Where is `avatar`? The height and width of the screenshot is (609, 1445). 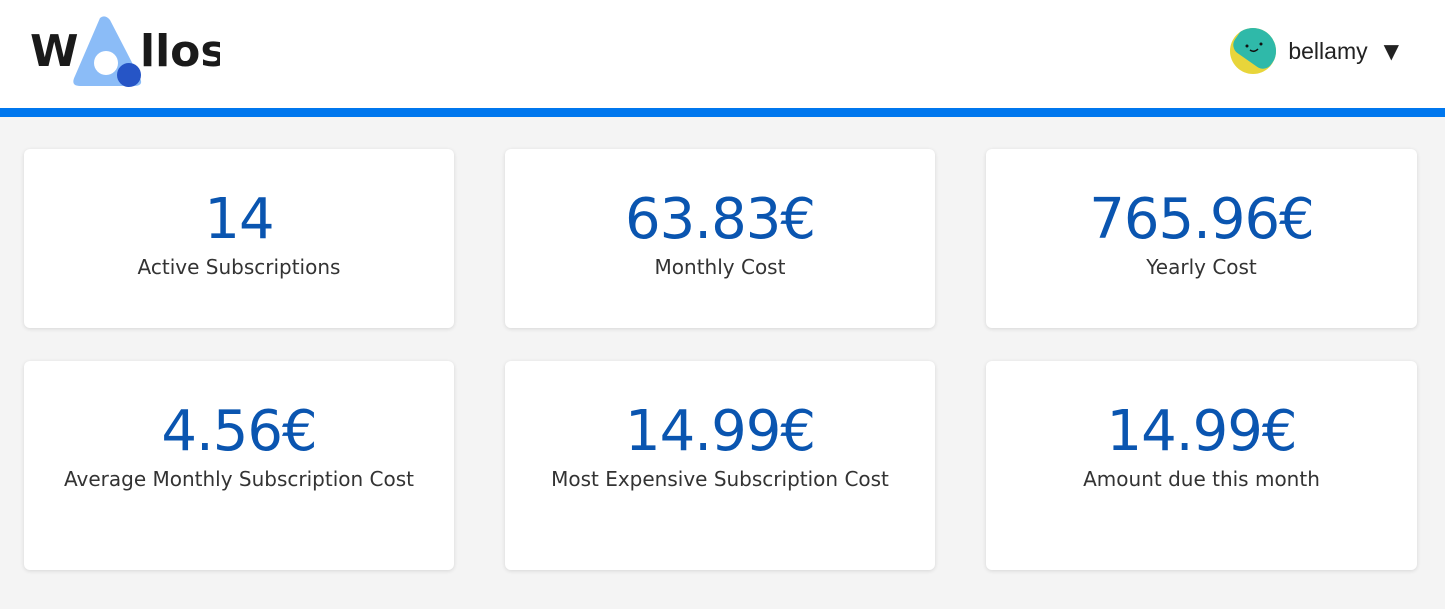
avatar is located at coordinates (1253, 51).